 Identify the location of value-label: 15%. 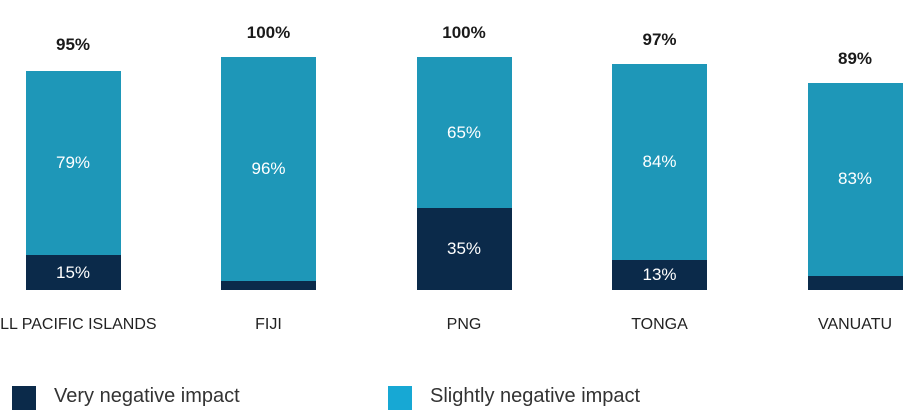
(73, 272).